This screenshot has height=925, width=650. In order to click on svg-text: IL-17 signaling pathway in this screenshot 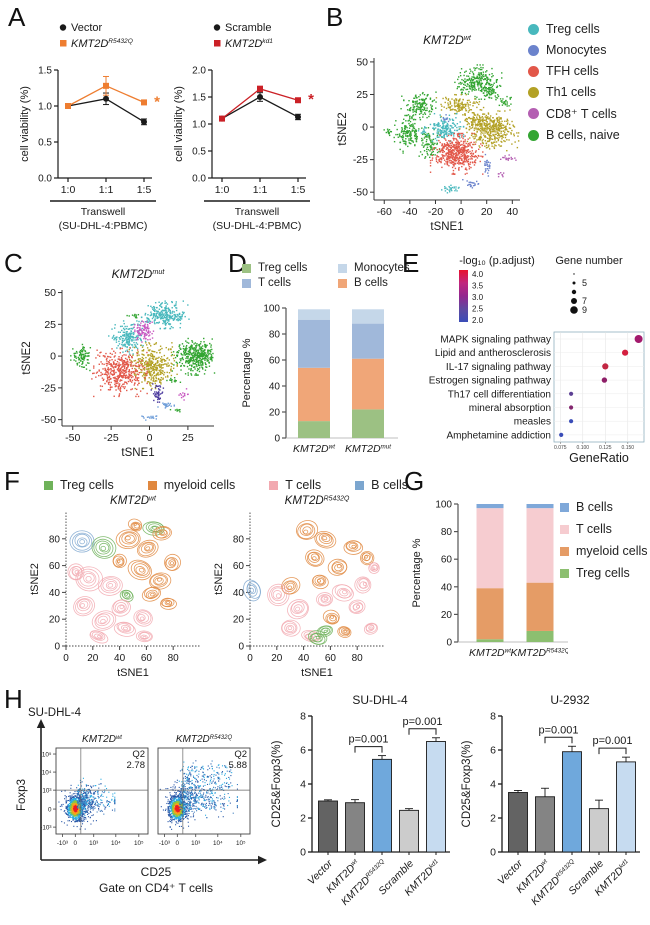, I will do `click(498, 367)`.